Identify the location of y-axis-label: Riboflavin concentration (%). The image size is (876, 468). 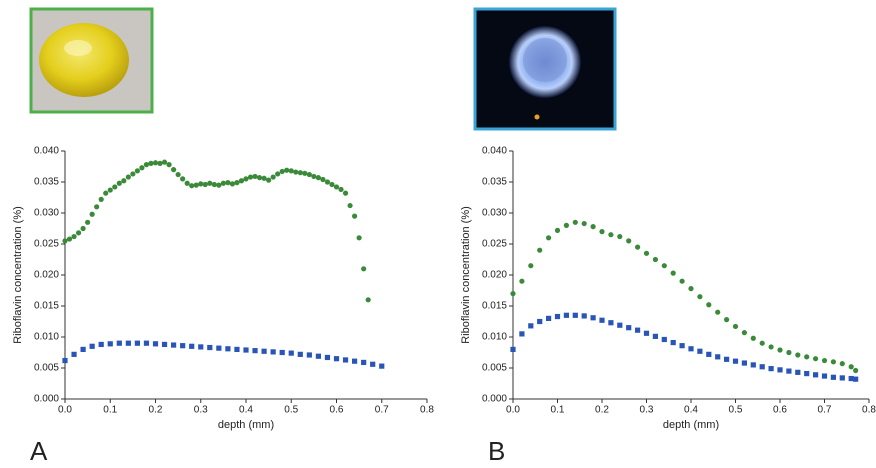
(18, 275).